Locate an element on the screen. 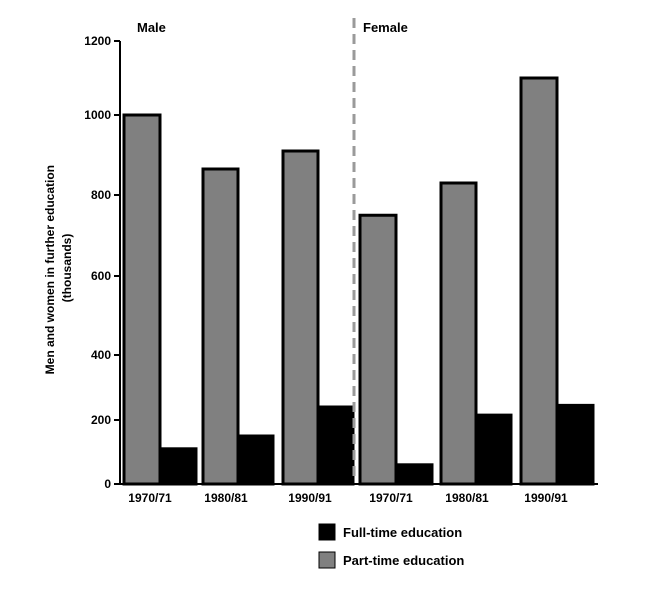 The width and height of the screenshot is (658, 590). legend: Full-time education Part-time education is located at coordinates (391, 546).